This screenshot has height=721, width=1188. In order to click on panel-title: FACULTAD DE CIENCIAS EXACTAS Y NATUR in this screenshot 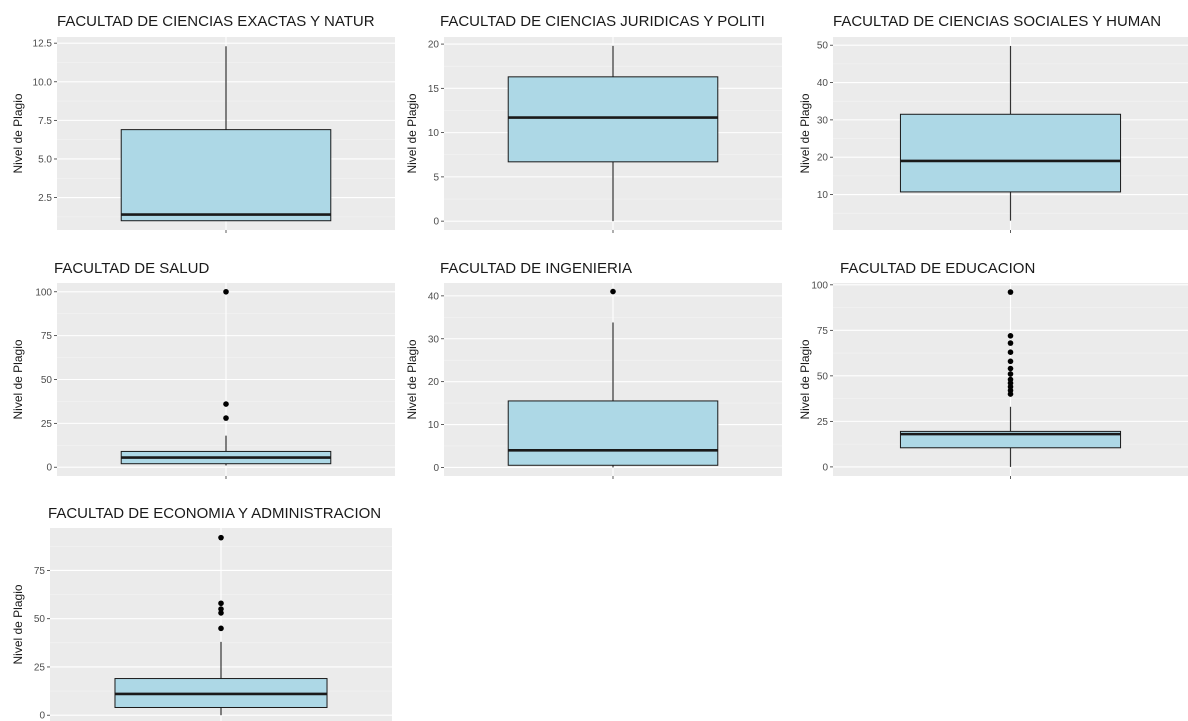, I will do `click(216, 21)`.